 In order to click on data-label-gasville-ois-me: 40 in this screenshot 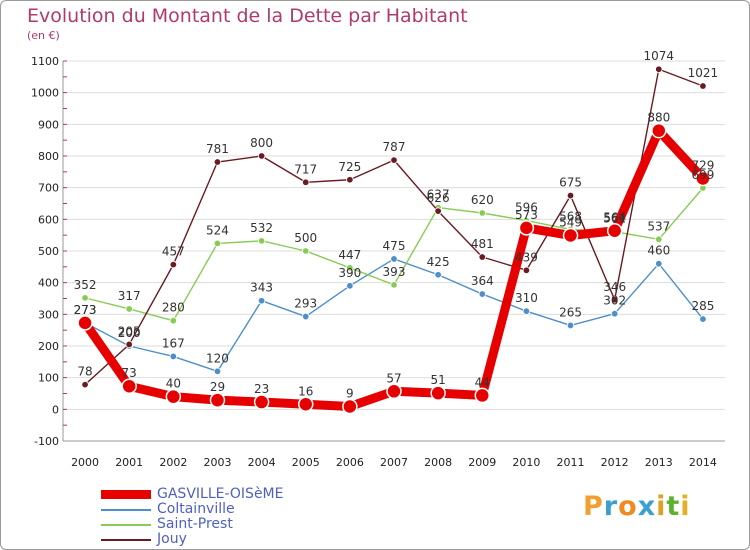, I will do `click(173, 384)`.